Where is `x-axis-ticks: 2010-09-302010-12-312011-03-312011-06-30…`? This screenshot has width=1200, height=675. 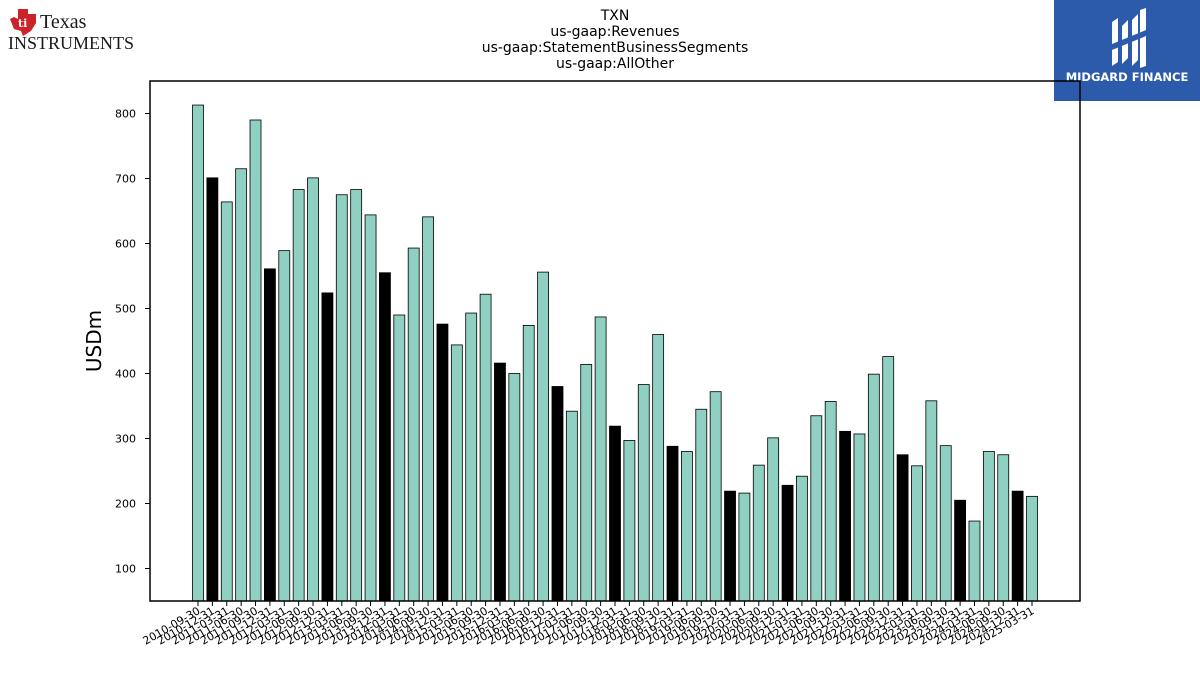
x-axis-ticks: 2010-09-302010-12-312011-03-312011-06-30… is located at coordinates (589, 624).